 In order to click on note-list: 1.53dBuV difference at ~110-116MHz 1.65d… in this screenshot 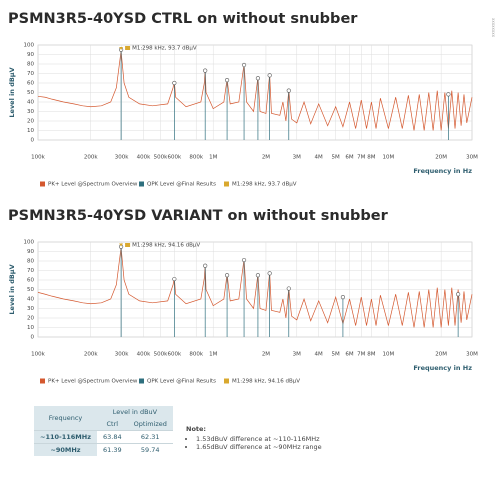, I will do `click(254, 443)`.